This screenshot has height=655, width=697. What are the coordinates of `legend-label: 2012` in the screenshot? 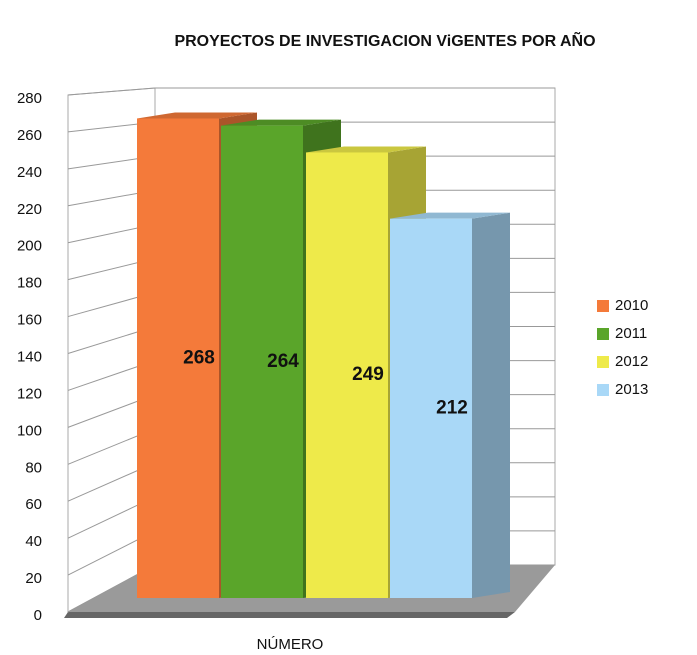 It's located at (631, 361).